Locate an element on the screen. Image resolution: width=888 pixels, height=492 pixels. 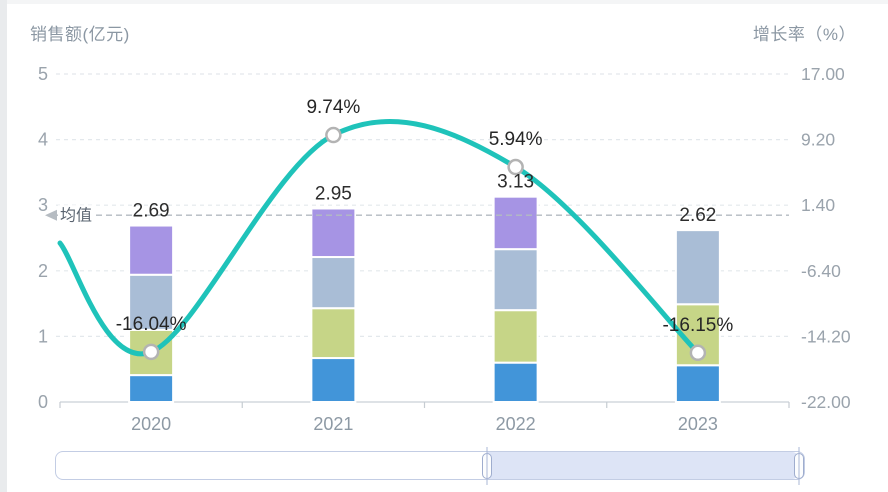
right-axis-tick-label: 1.40 is located at coordinates (818, 205).